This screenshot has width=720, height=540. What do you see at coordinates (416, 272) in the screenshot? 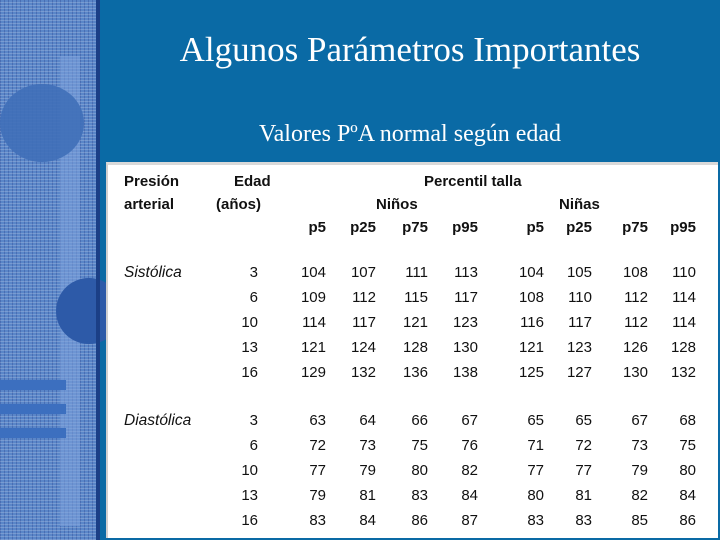
I see `value-cell: 111` at bounding box center [416, 272].